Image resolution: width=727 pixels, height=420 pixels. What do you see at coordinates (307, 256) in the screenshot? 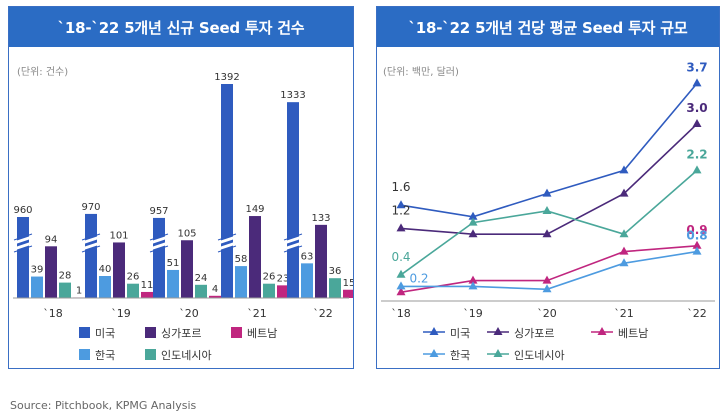
I see `bar-label-korea-4: 63` at bounding box center [307, 256].